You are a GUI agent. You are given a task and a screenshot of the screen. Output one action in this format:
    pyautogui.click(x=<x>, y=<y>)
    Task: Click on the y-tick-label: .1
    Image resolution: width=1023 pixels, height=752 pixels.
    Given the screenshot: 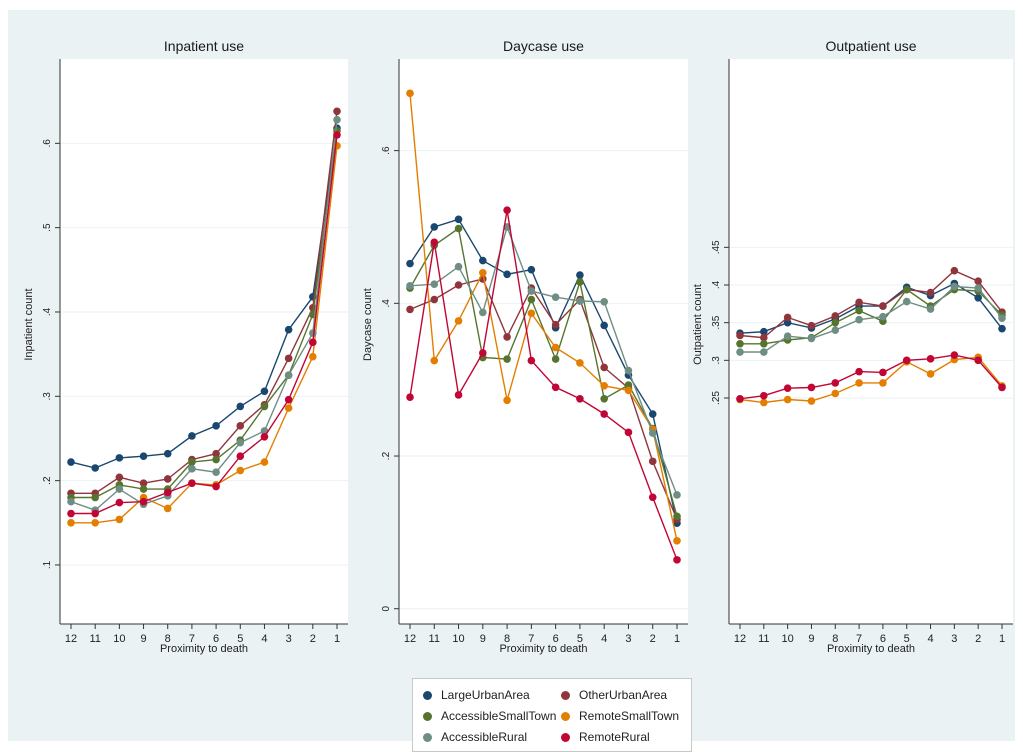 What is the action you would take?
    pyautogui.click(x=47, y=564)
    